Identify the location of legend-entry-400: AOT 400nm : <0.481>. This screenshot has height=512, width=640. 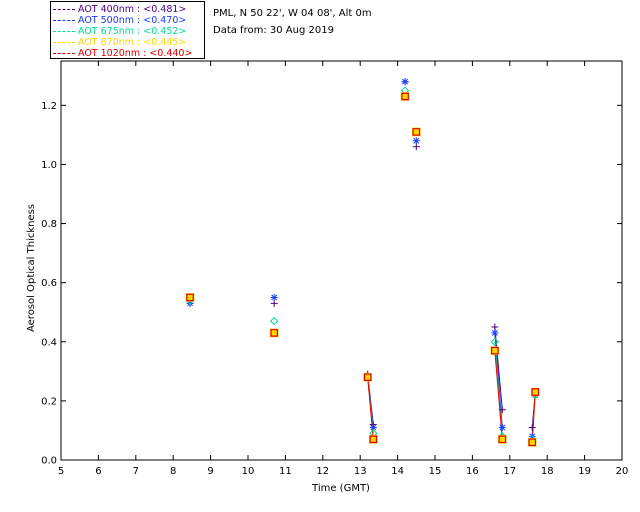
(119, 9).